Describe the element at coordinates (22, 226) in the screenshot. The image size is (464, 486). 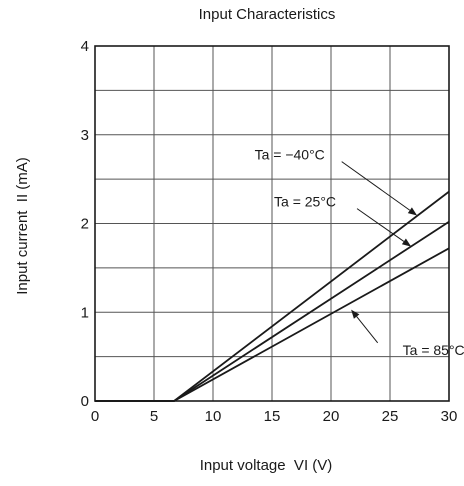
I see `y-axis-title: Input current II (mA)` at that location.